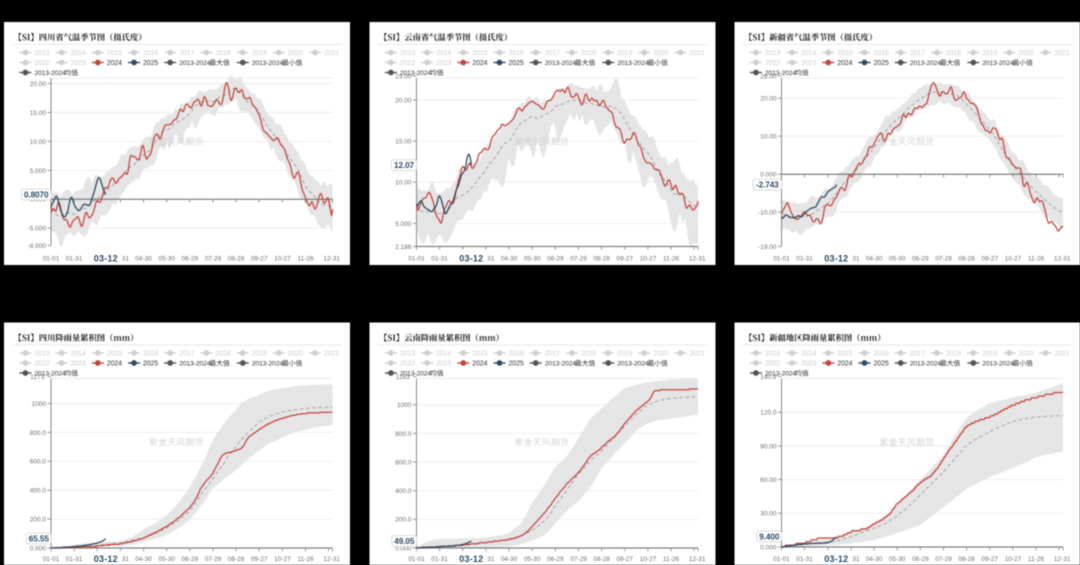 The width and height of the screenshot is (1080, 565). Describe the element at coordinates (37, 246) in the screenshot. I see `svg-text: -8.000` at that location.